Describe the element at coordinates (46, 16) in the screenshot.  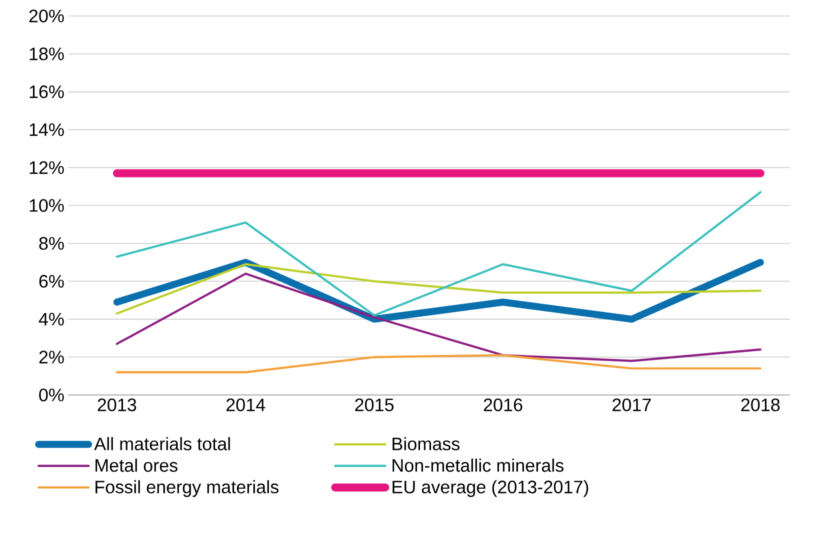
I see `y-tick-label: 20%` at that location.